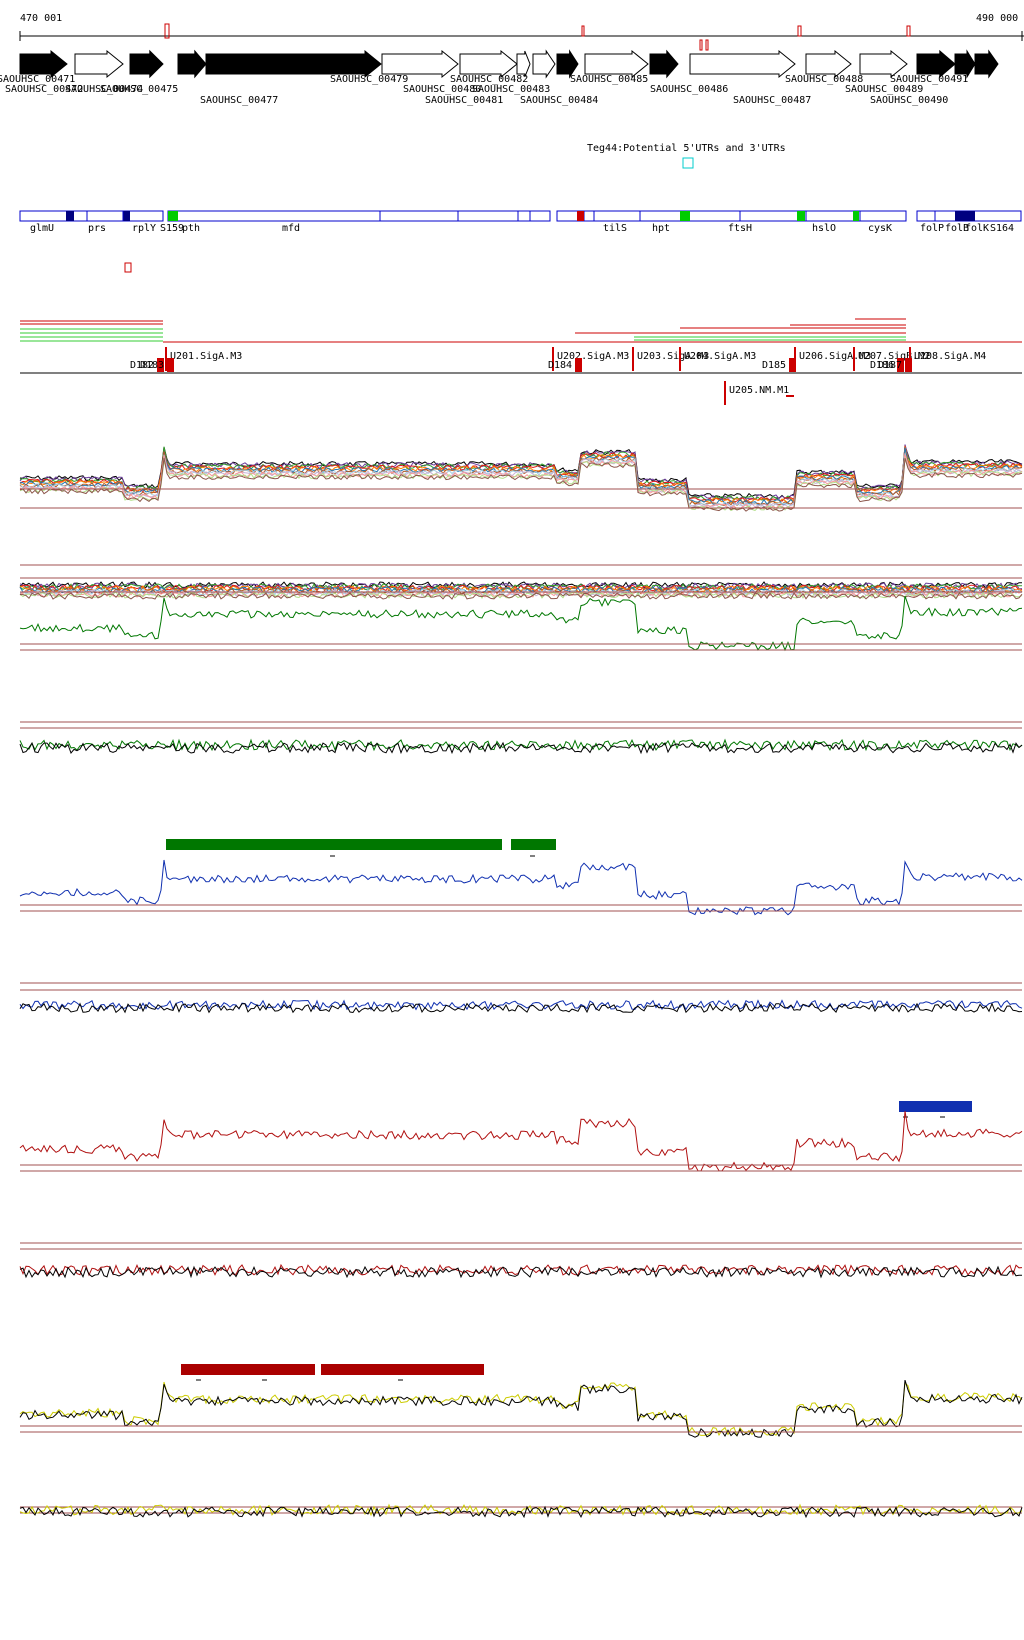 The height and width of the screenshot is (1640, 1024). Describe the element at coordinates (957, 228) in the screenshot. I see `feature-name: folB` at that location.